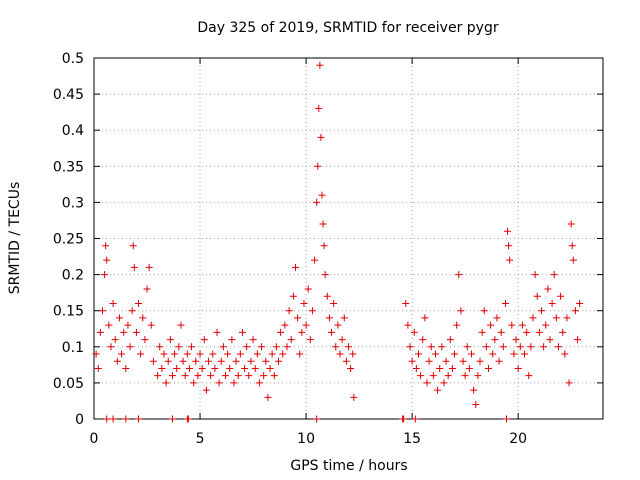 The height and width of the screenshot is (480, 640). Describe the element at coordinates (15, 238) in the screenshot. I see `y-axis-label: SRMTID / TECUs` at that location.